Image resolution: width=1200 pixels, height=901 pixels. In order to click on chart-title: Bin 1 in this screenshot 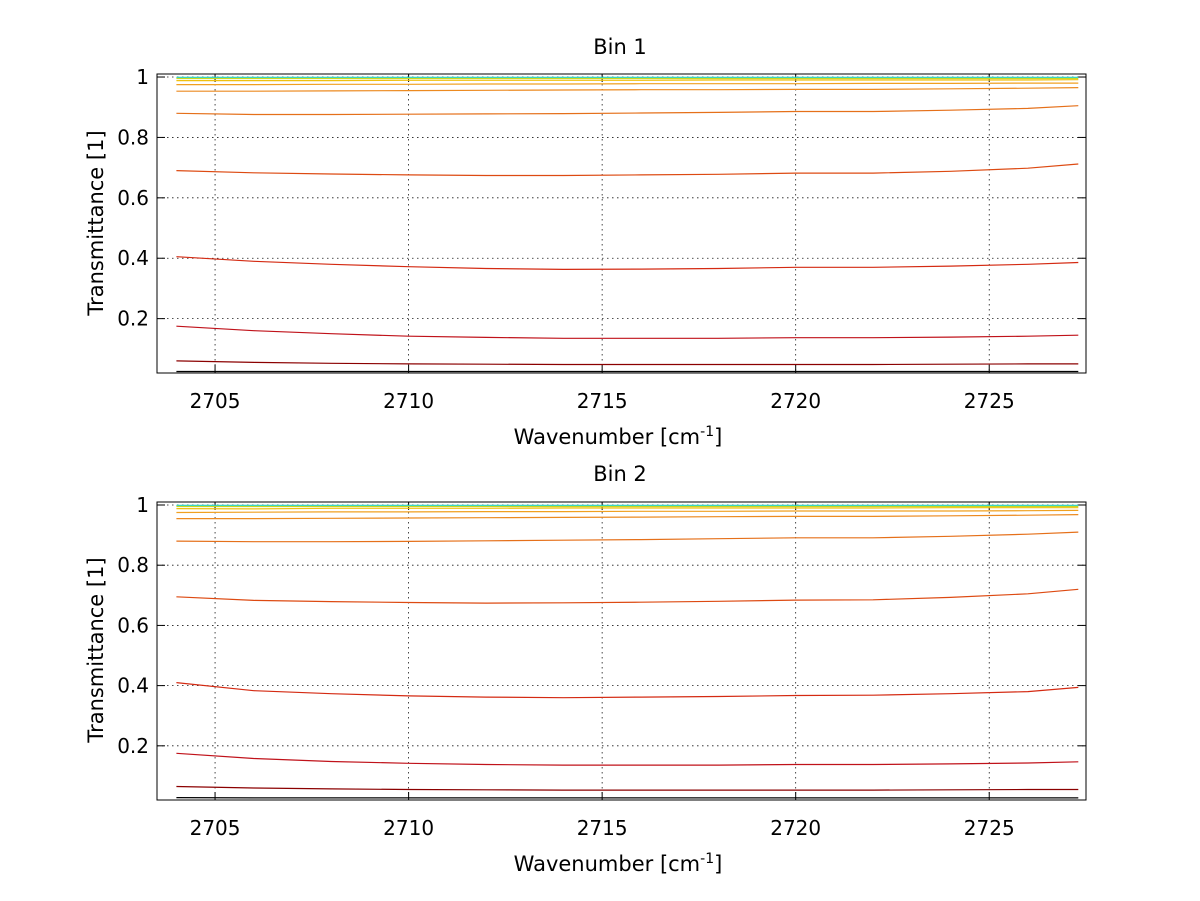, I will do `click(620, 47)`.